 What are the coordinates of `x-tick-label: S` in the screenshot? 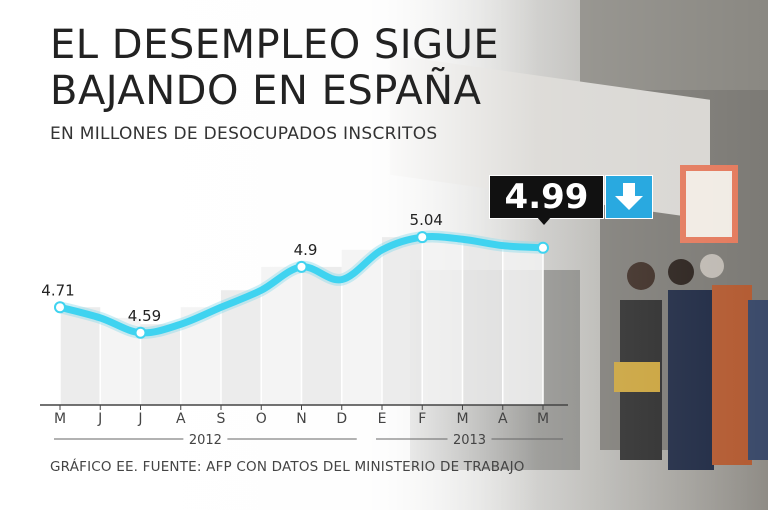 It's located at (221, 419).